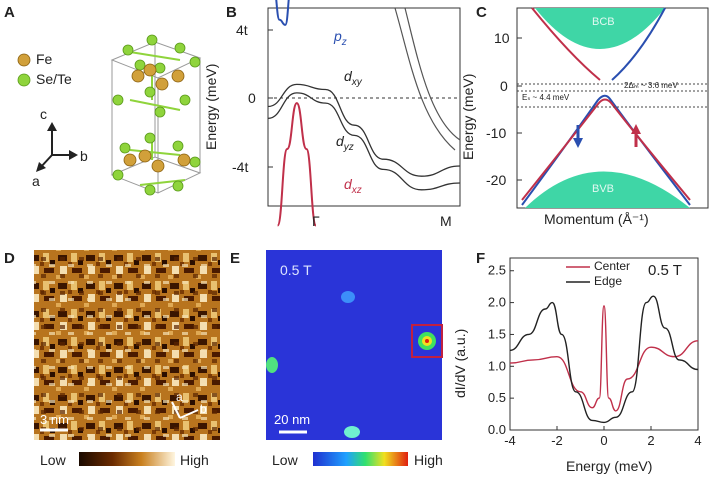 The height and width of the screenshot is (492, 720). What do you see at coordinates (194, 460) in the screenshot?
I see `panel-d-cbar-high: High` at bounding box center [194, 460].